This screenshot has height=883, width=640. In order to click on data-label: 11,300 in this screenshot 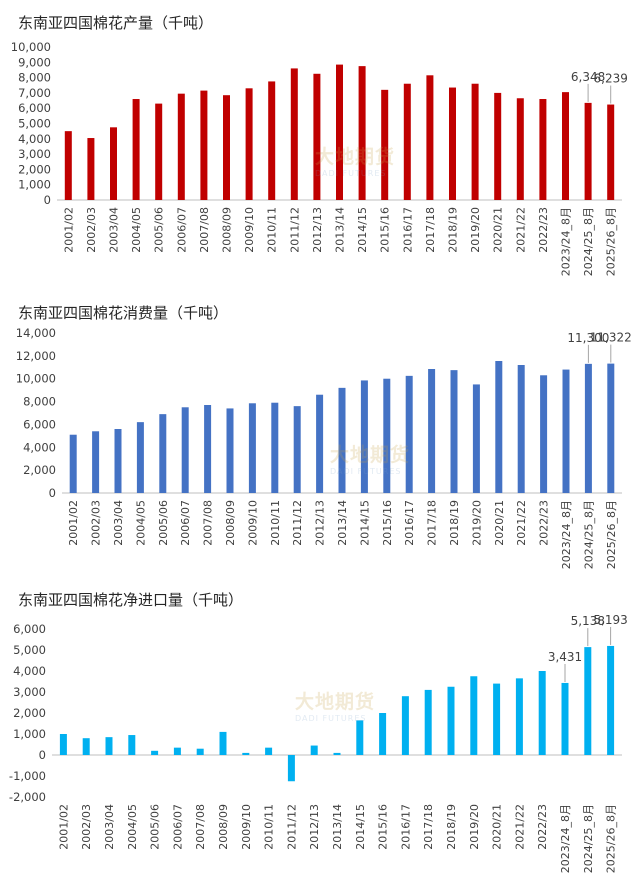, I will do `click(588, 338)`.